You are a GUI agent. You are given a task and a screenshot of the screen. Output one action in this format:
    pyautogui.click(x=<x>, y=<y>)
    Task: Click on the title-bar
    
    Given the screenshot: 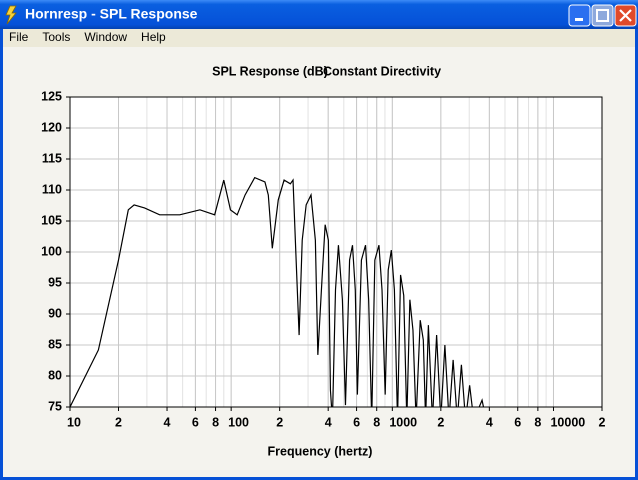 What is the action you would take?
    pyautogui.click(x=319, y=14)
    